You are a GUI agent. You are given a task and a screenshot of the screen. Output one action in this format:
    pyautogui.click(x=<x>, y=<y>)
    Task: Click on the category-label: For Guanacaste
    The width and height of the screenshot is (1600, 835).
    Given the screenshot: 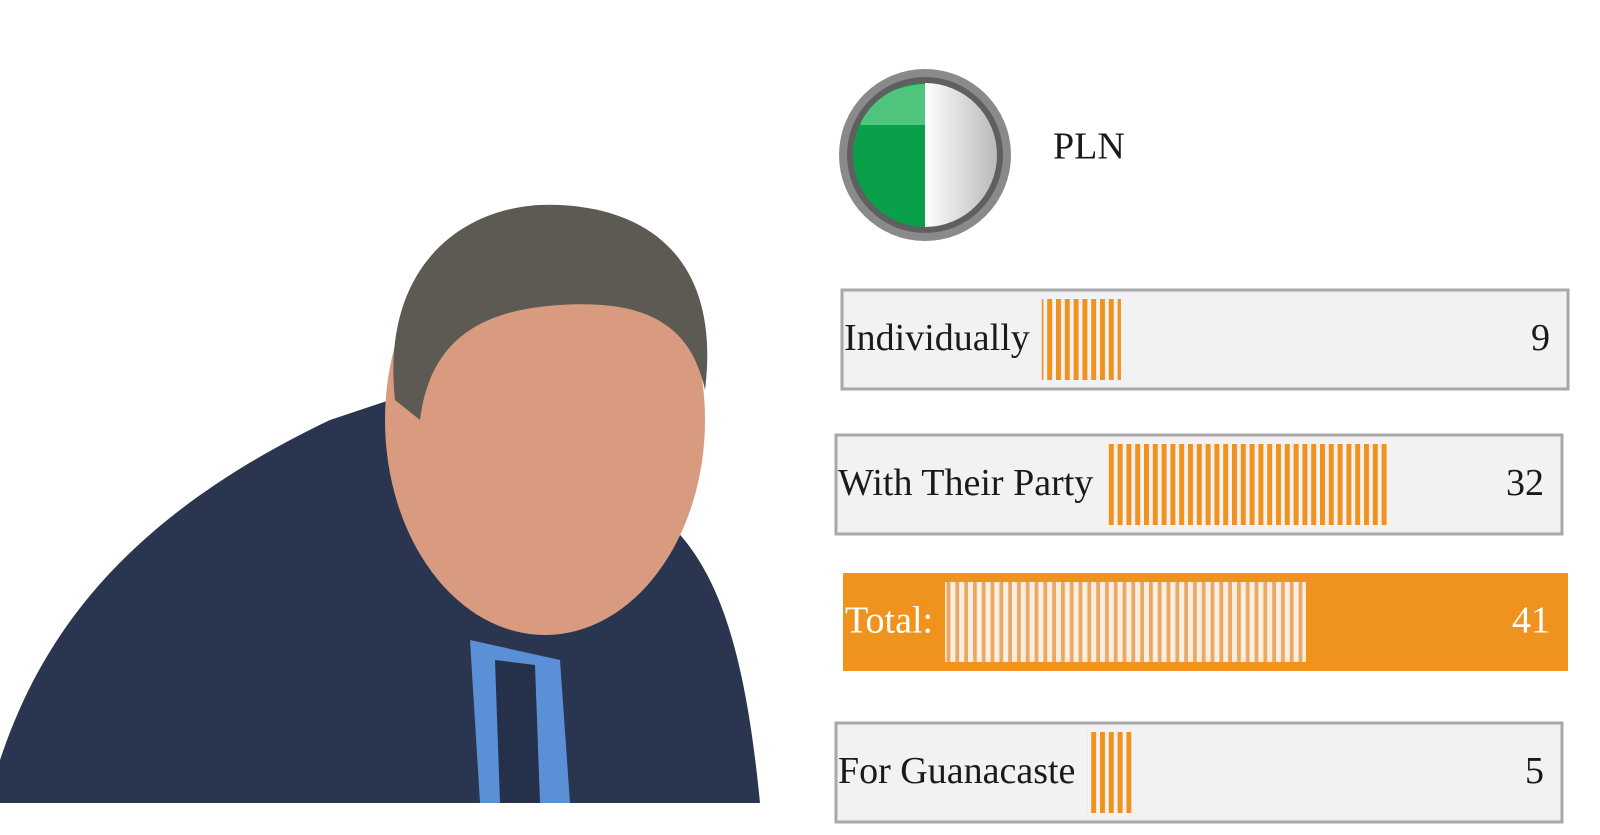 What is the action you would take?
    pyautogui.click(x=956, y=771)
    